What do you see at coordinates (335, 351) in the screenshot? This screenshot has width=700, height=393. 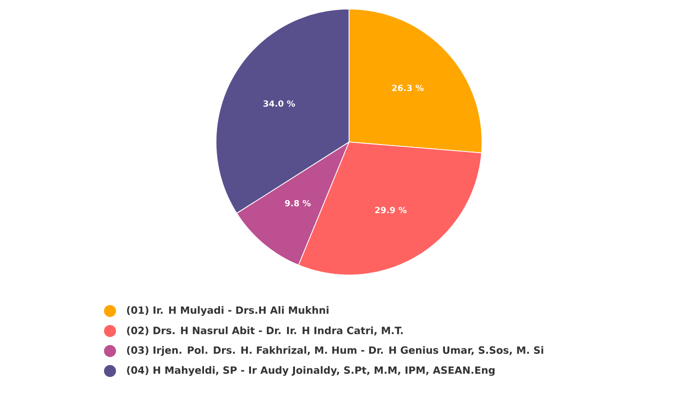 I see `legend-label: (03) Irjen. Pol. Drs. H. Fakhrizal, M. Hum - Dr. H Genius Umar, S.Sos, M. Si` at bounding box center [335, 351].